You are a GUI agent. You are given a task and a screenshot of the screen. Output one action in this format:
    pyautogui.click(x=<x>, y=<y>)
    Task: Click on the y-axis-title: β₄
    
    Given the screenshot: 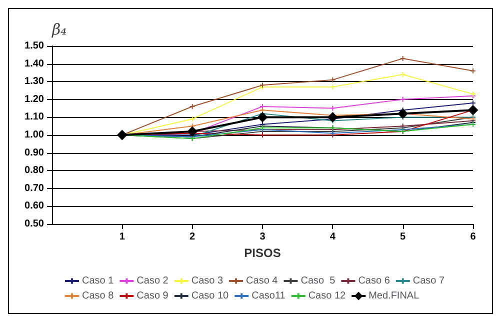 What is the action you would take?
    pyautogui.click(x=59, y=29)
    